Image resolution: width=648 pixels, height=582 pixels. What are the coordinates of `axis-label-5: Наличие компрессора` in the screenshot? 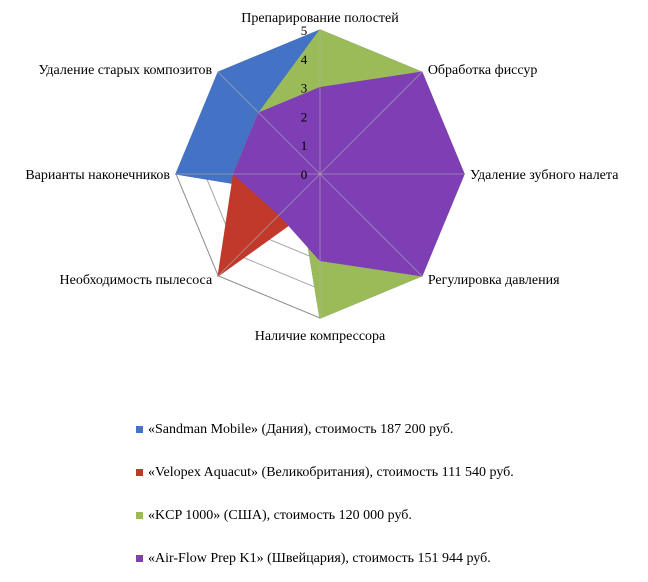 It's located at (320, 336).